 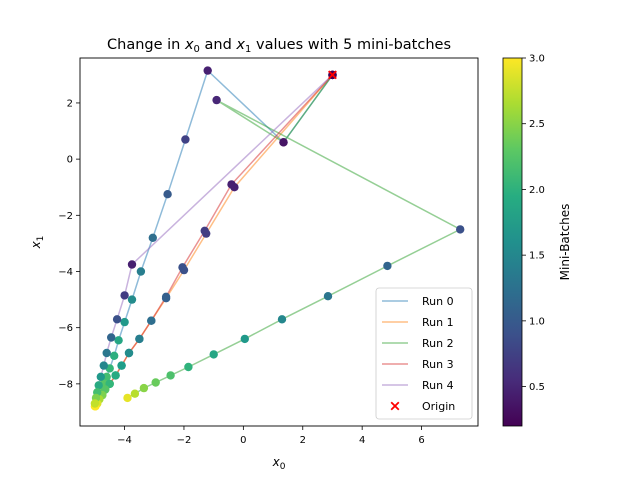 I want to click on colorbar-tick-label: 0.5, so click(x=537, y=387).